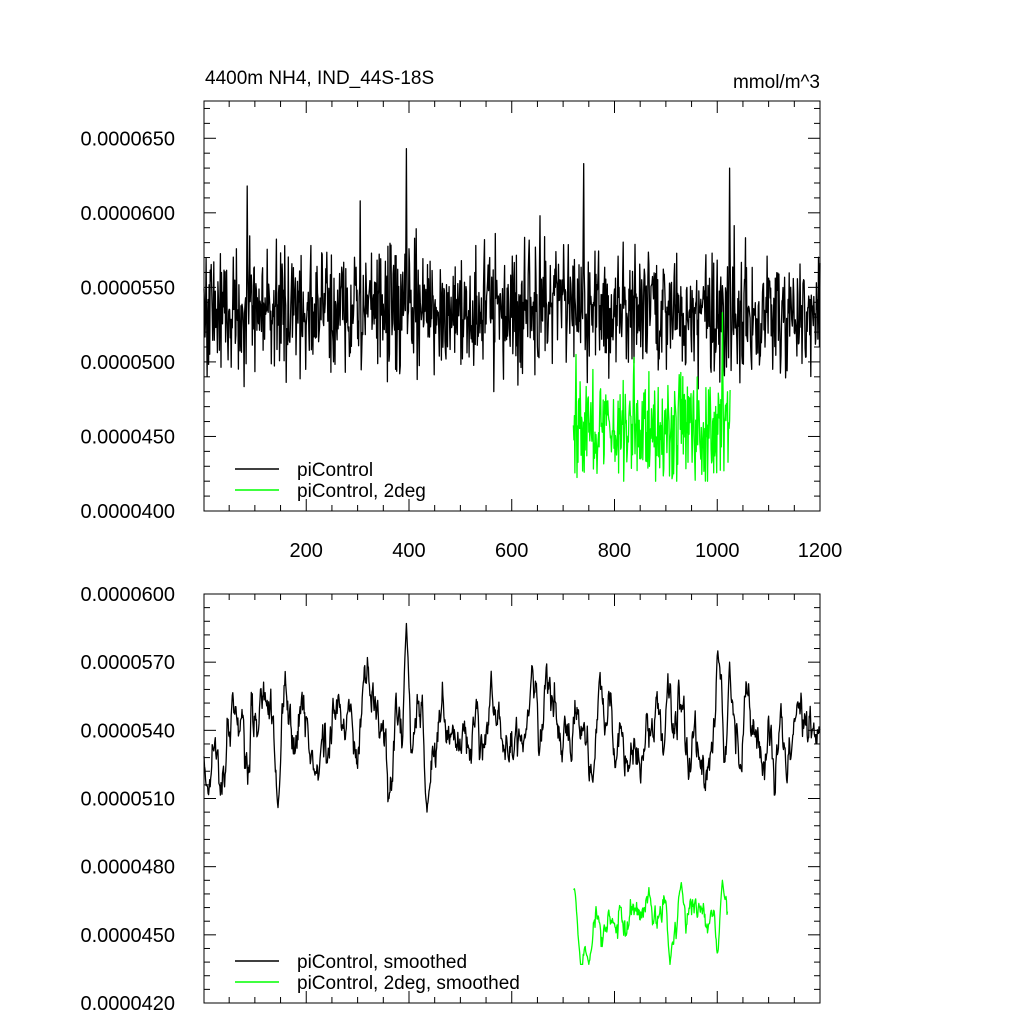 Image resolution: width=1024 pixels, height=1024 pixels. What do you see at coordinates (127, 363) in the screenshot?
I see `y-tick-label: 0.0000500` at bounding box center [127, 363].